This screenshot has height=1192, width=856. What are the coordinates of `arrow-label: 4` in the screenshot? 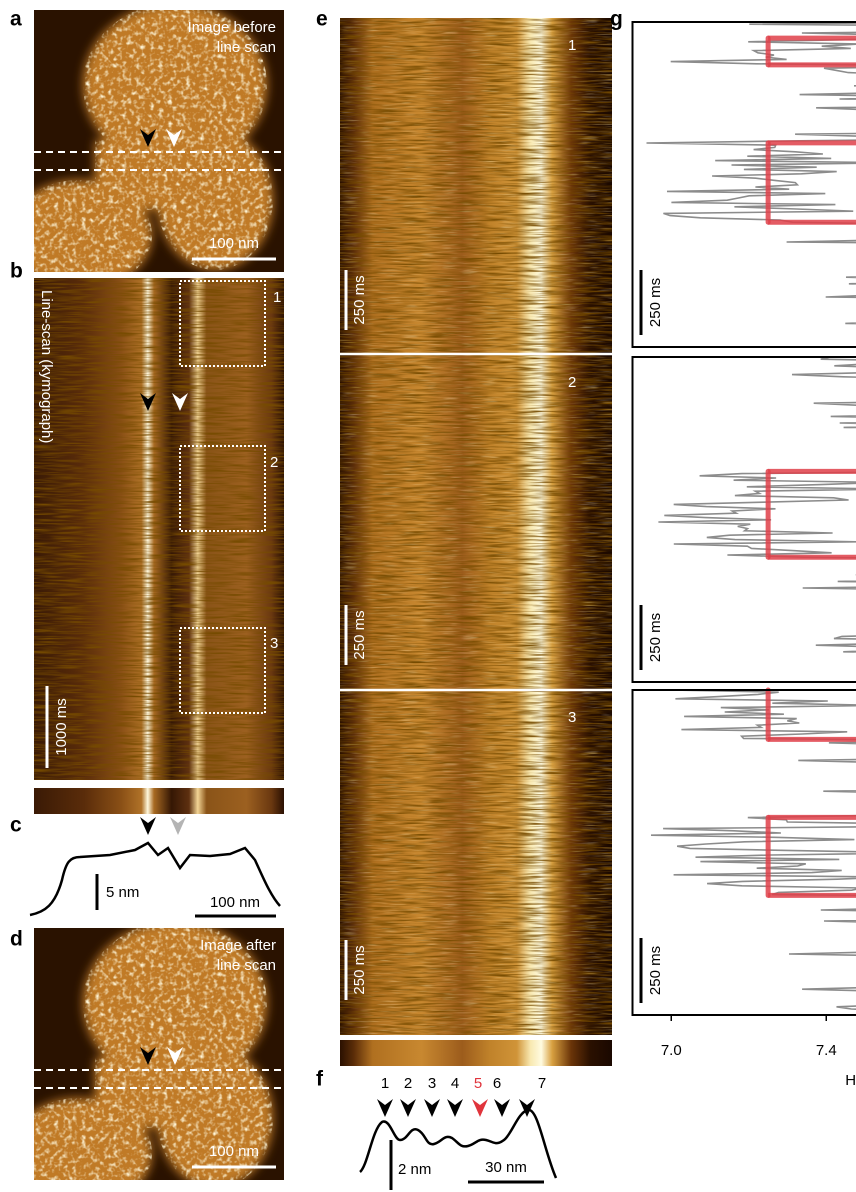 It's located at (455, 1083).